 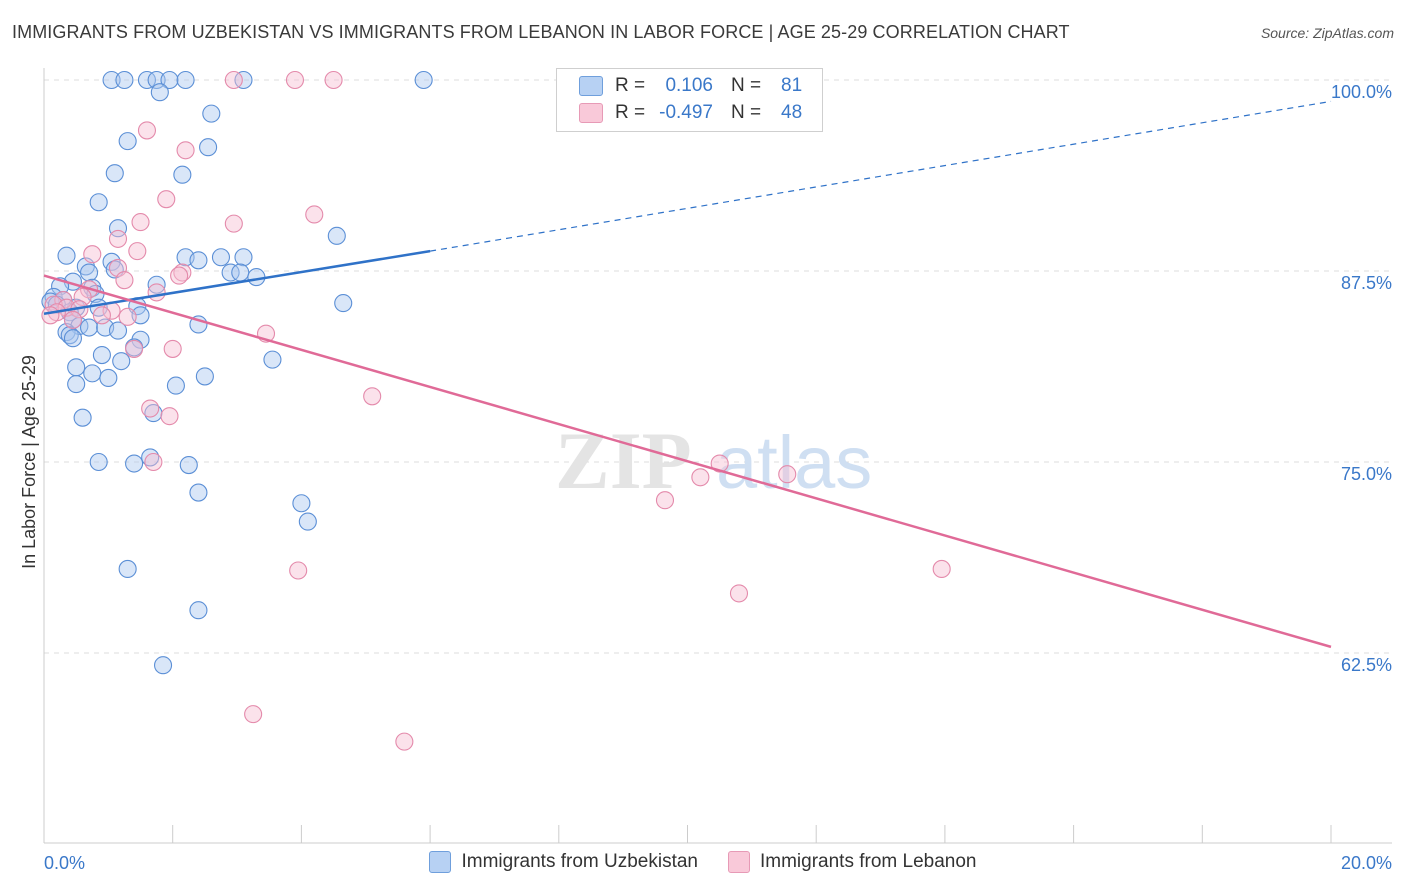 What do you see at coordinates (1366, 283) in the screenshot?
I see `y-tick-label: 87.5%` at bounding box center [1366, 283].